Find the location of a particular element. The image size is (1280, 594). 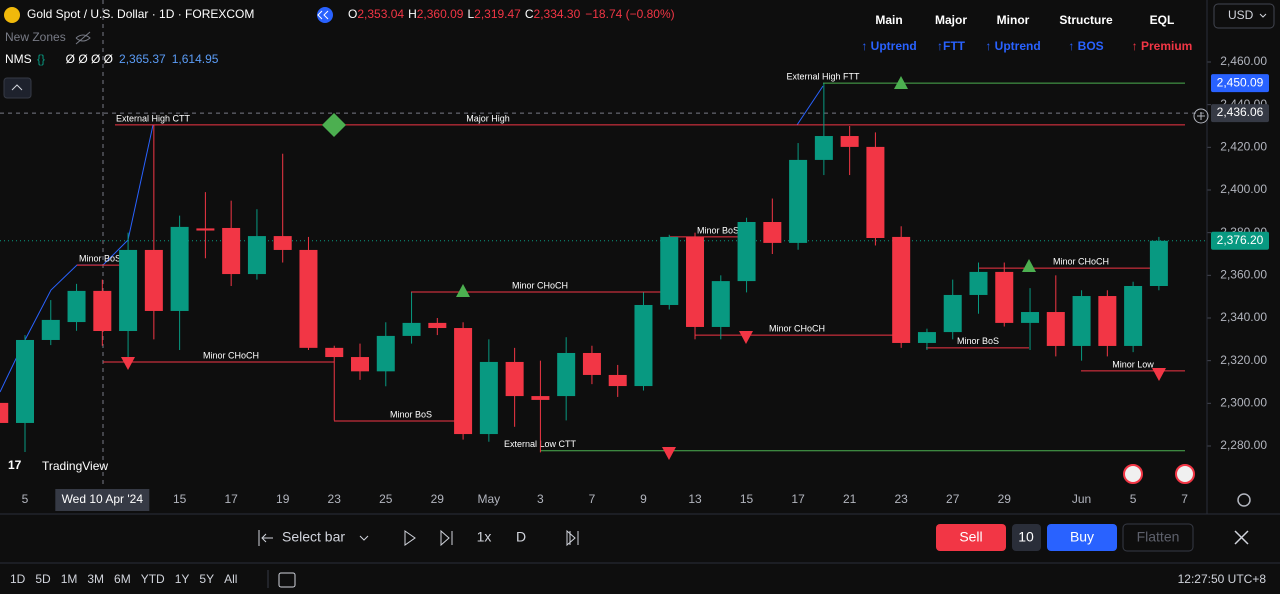

range-button: All is located at coordinates (230, 579).